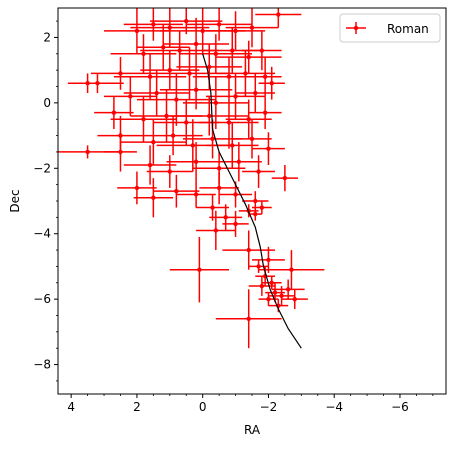  I want to click on x-tick-label: 2, so click(137, 407).